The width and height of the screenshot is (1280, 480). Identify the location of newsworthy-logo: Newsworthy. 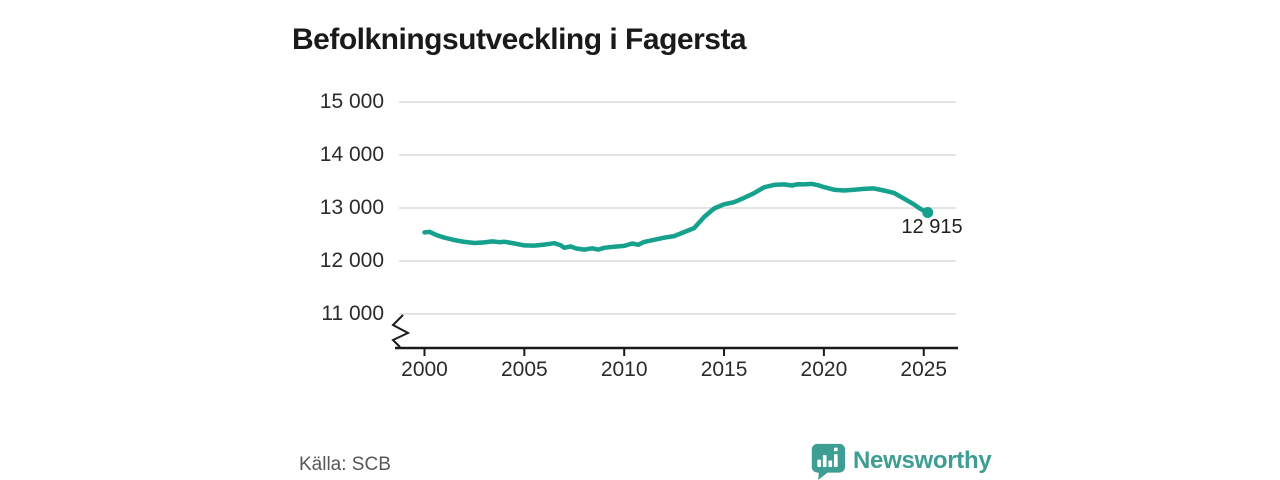
(900, 461).